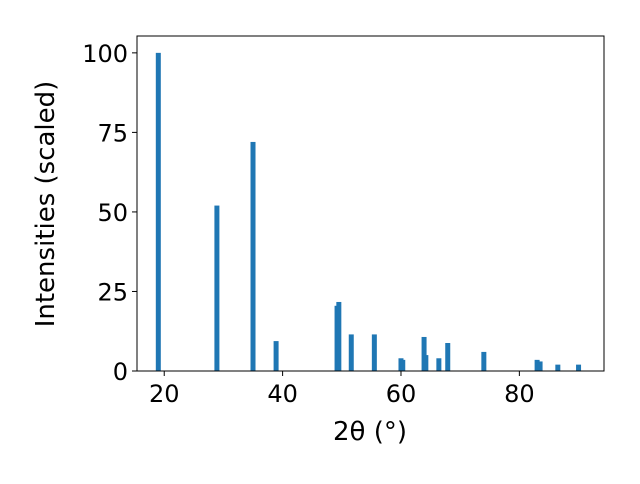 The width and height of the screenshot is (640, 484). Describe the element at coordinates (120, 372) in the screenshot. I see `y-tick-label: 0` at that location.